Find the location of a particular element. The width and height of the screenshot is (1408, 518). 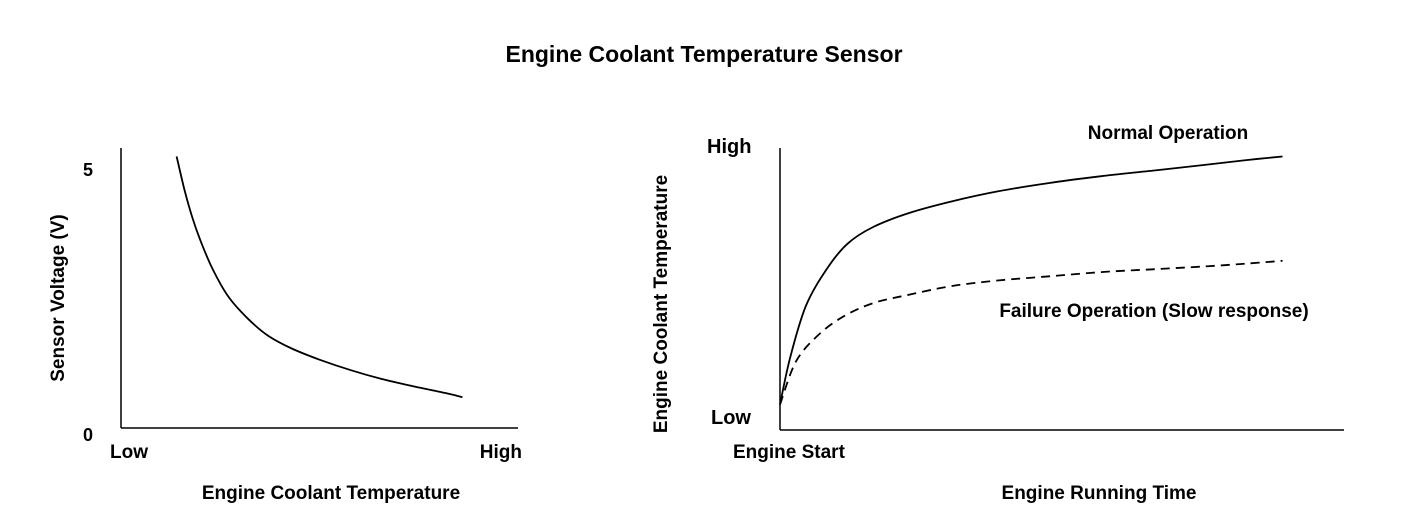

right-x-axis-label: Engine Running Time is located at coordinates (1099, 493).